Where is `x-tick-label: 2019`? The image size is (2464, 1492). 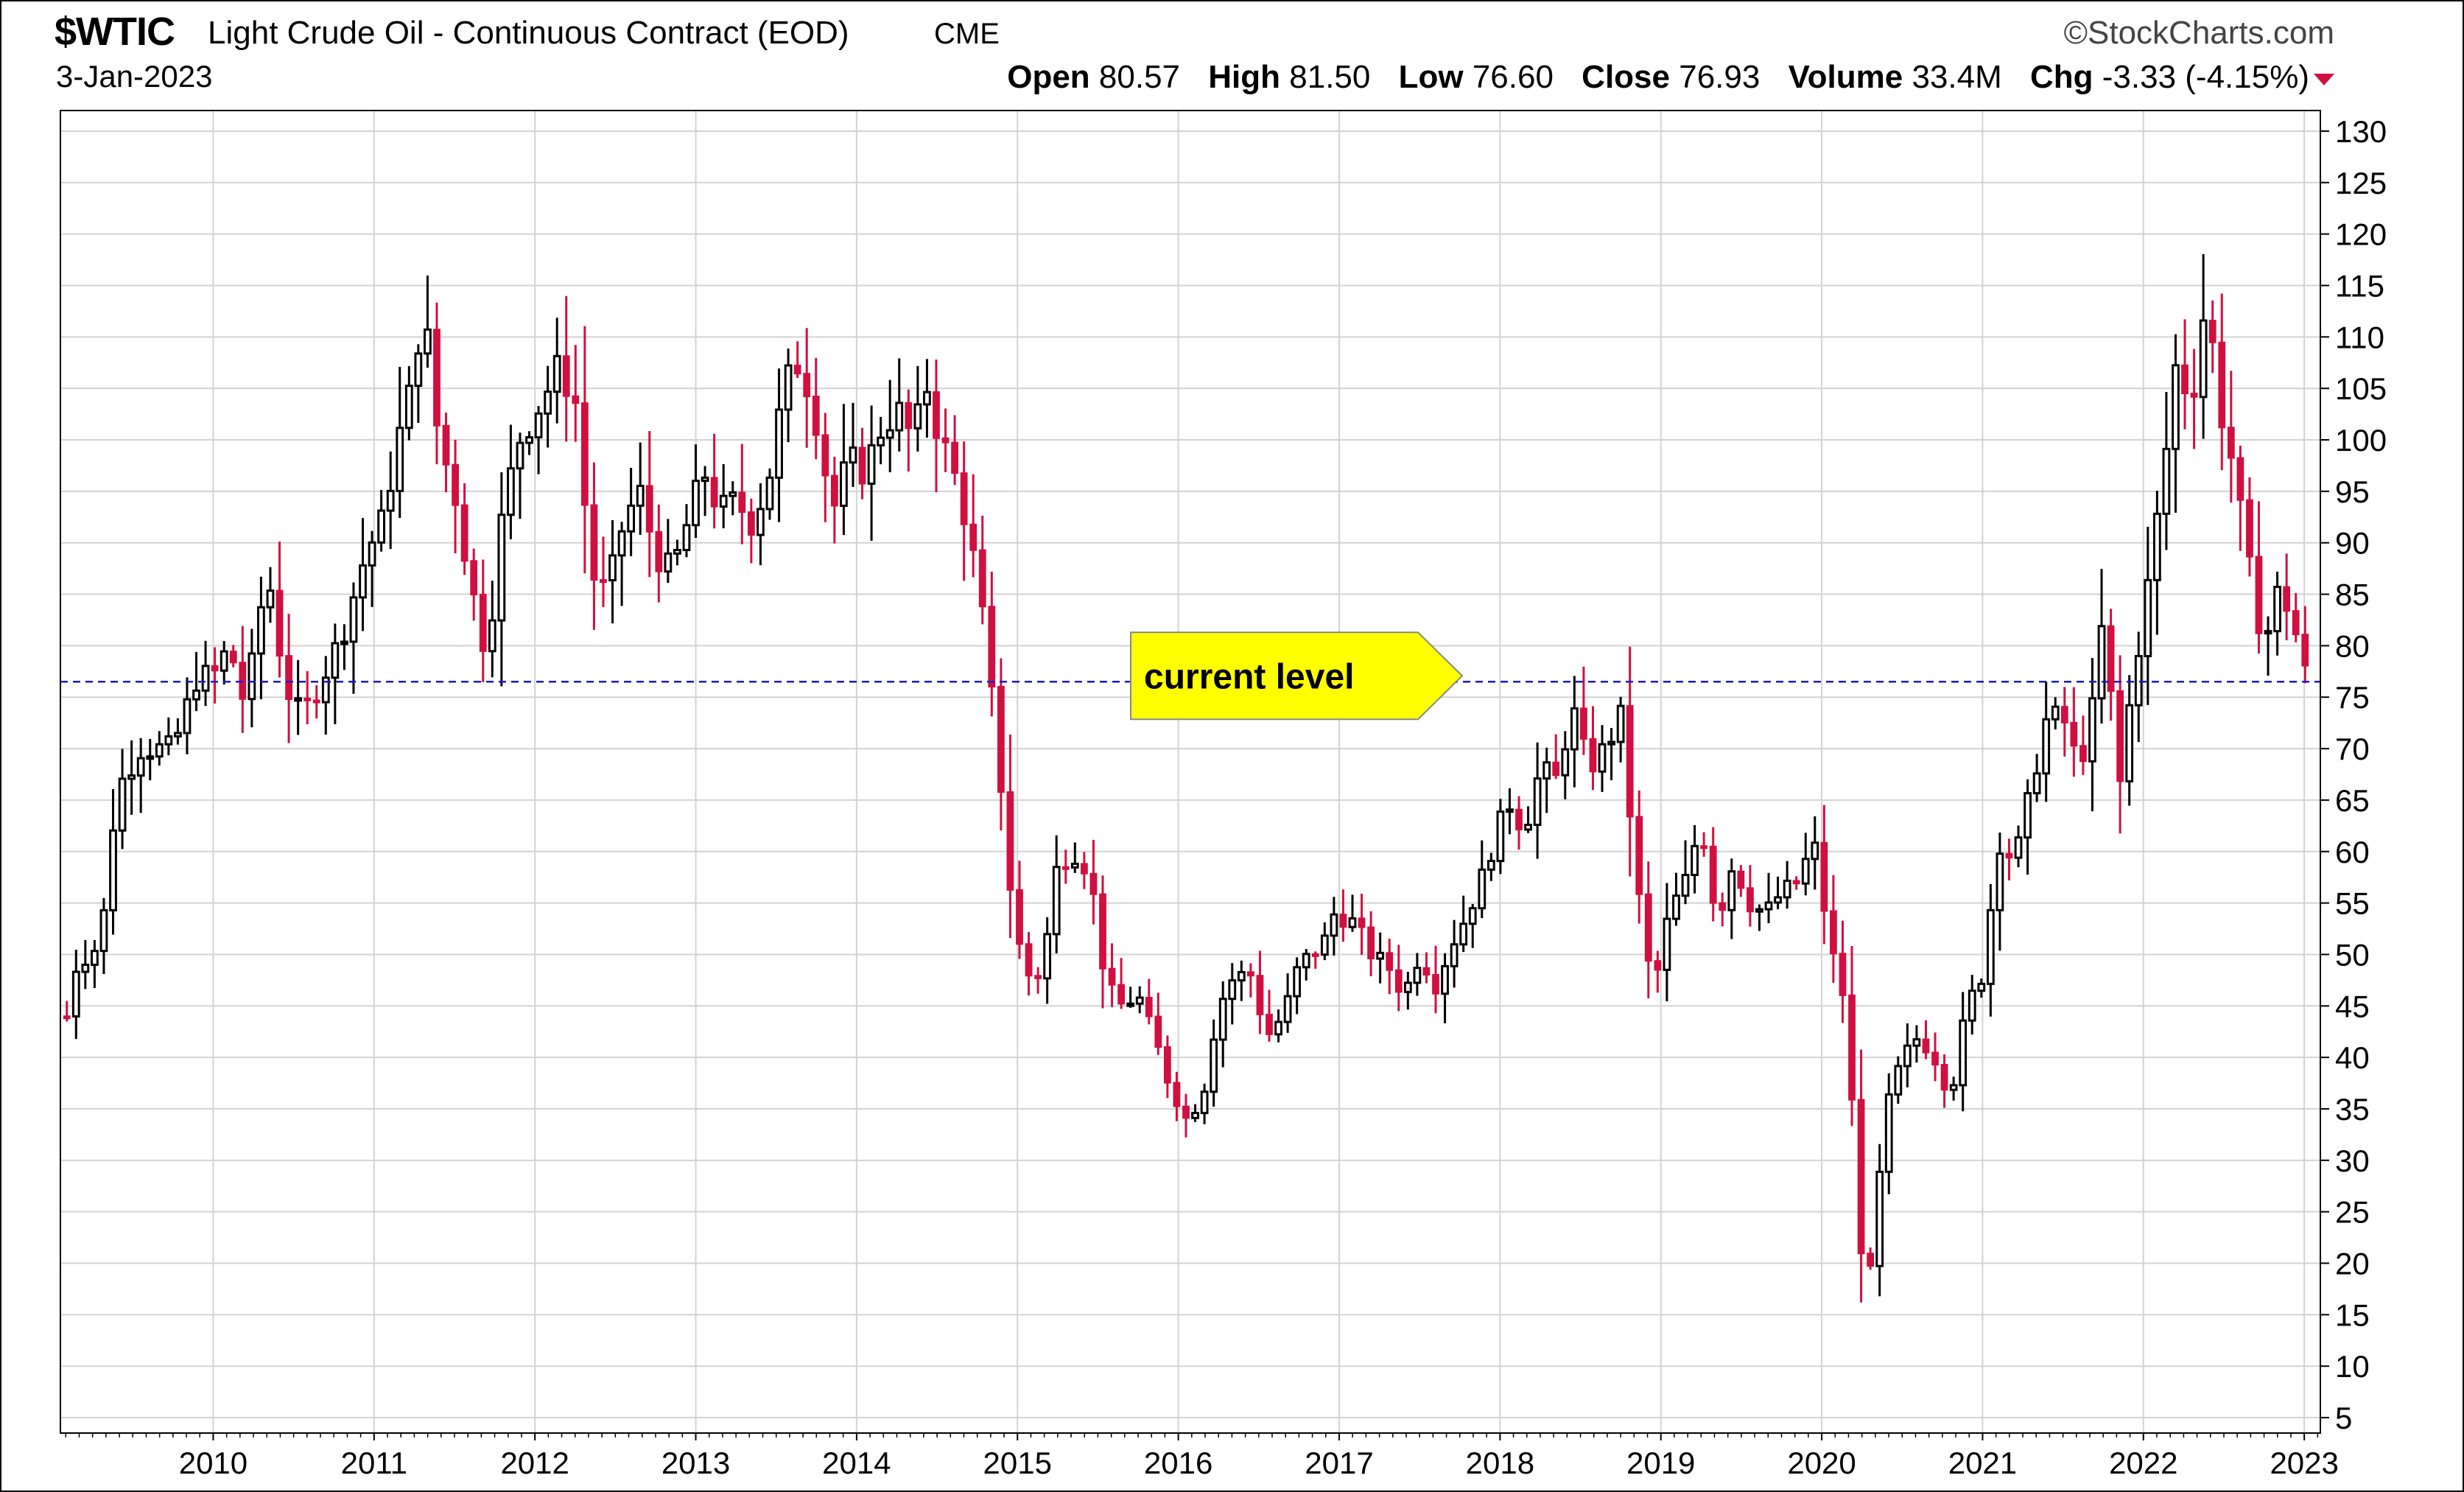
x-tick-label: 2019 is located at coordinates (1660, 1463).